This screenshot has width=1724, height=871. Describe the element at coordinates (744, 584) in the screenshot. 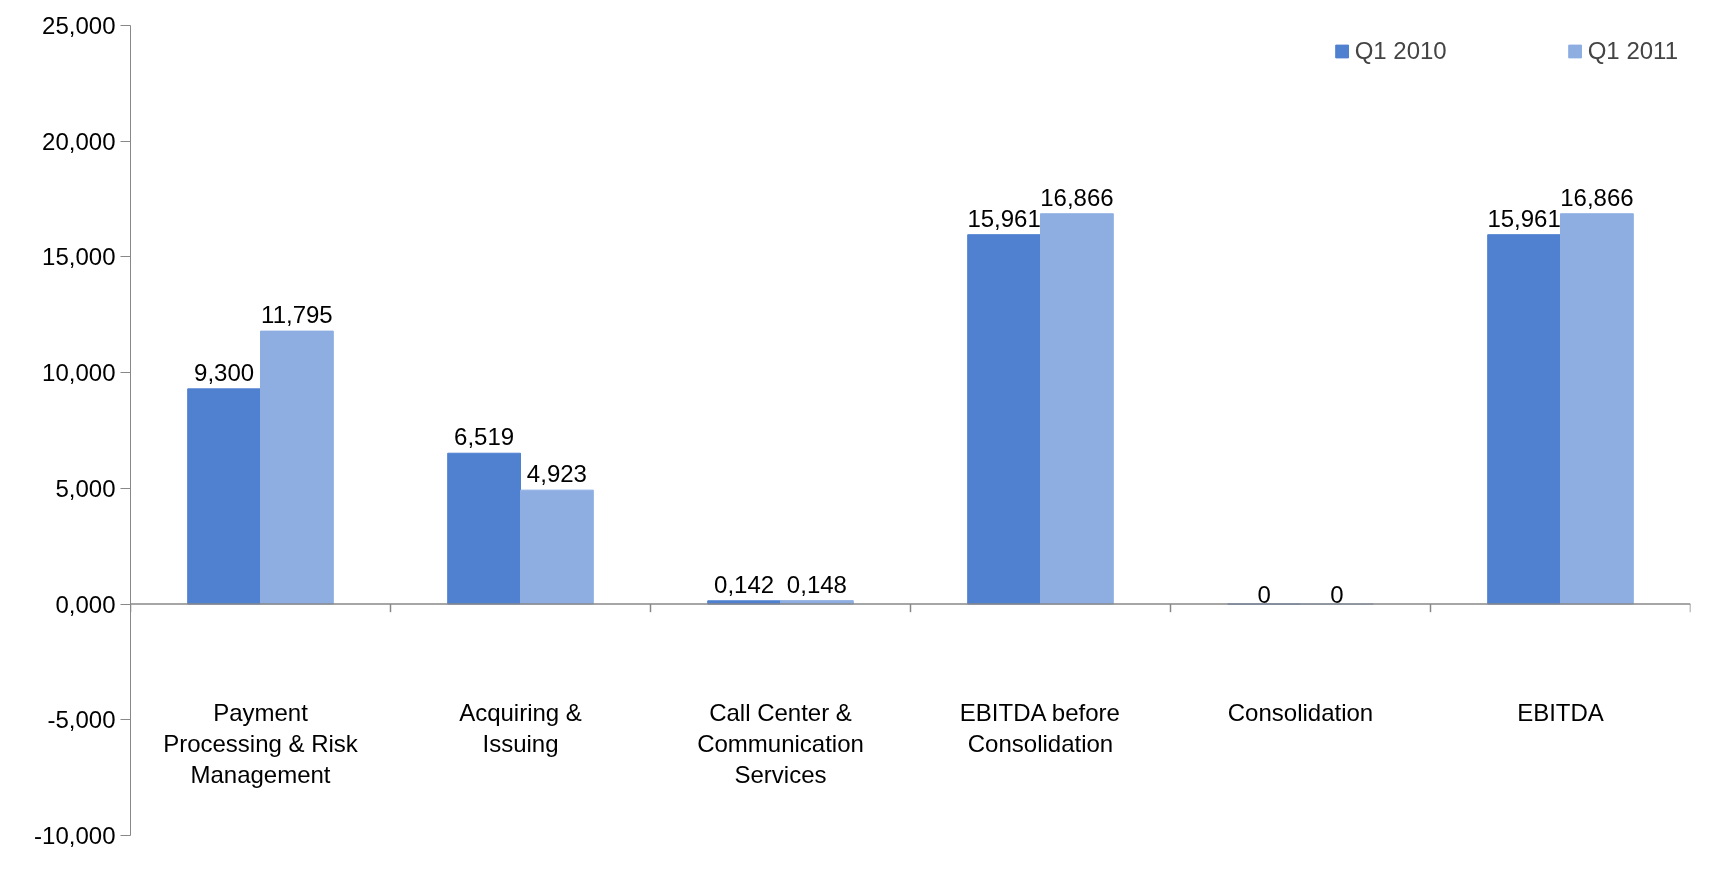

I see `data-label: 0,142` at that location.